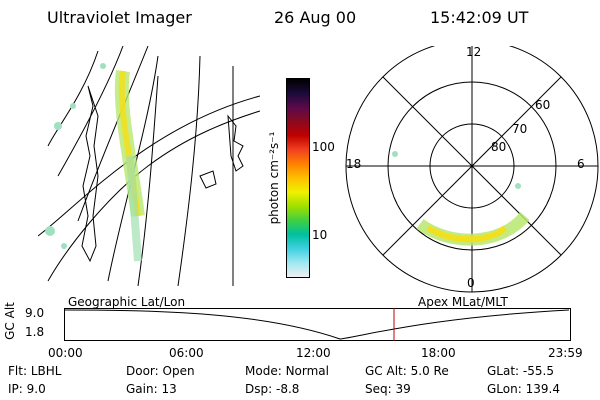 This screenshot has width=600, height=400. I want to click on info-seq: Seq: 39, so click(388, 389).